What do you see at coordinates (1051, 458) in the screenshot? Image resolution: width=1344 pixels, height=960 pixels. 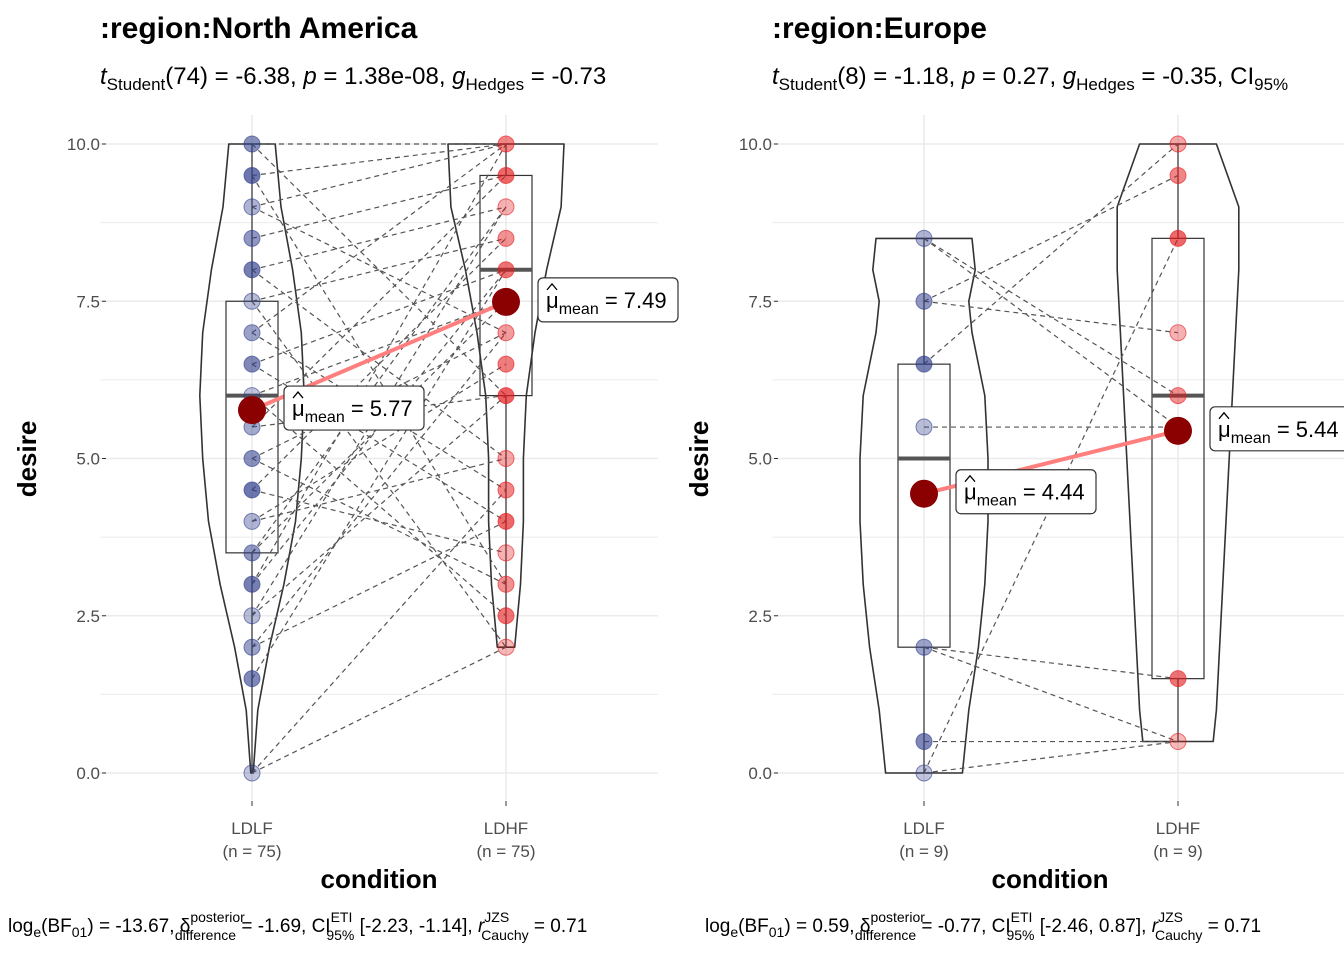 I see `paired-links` at bounding box center [1051, 458].